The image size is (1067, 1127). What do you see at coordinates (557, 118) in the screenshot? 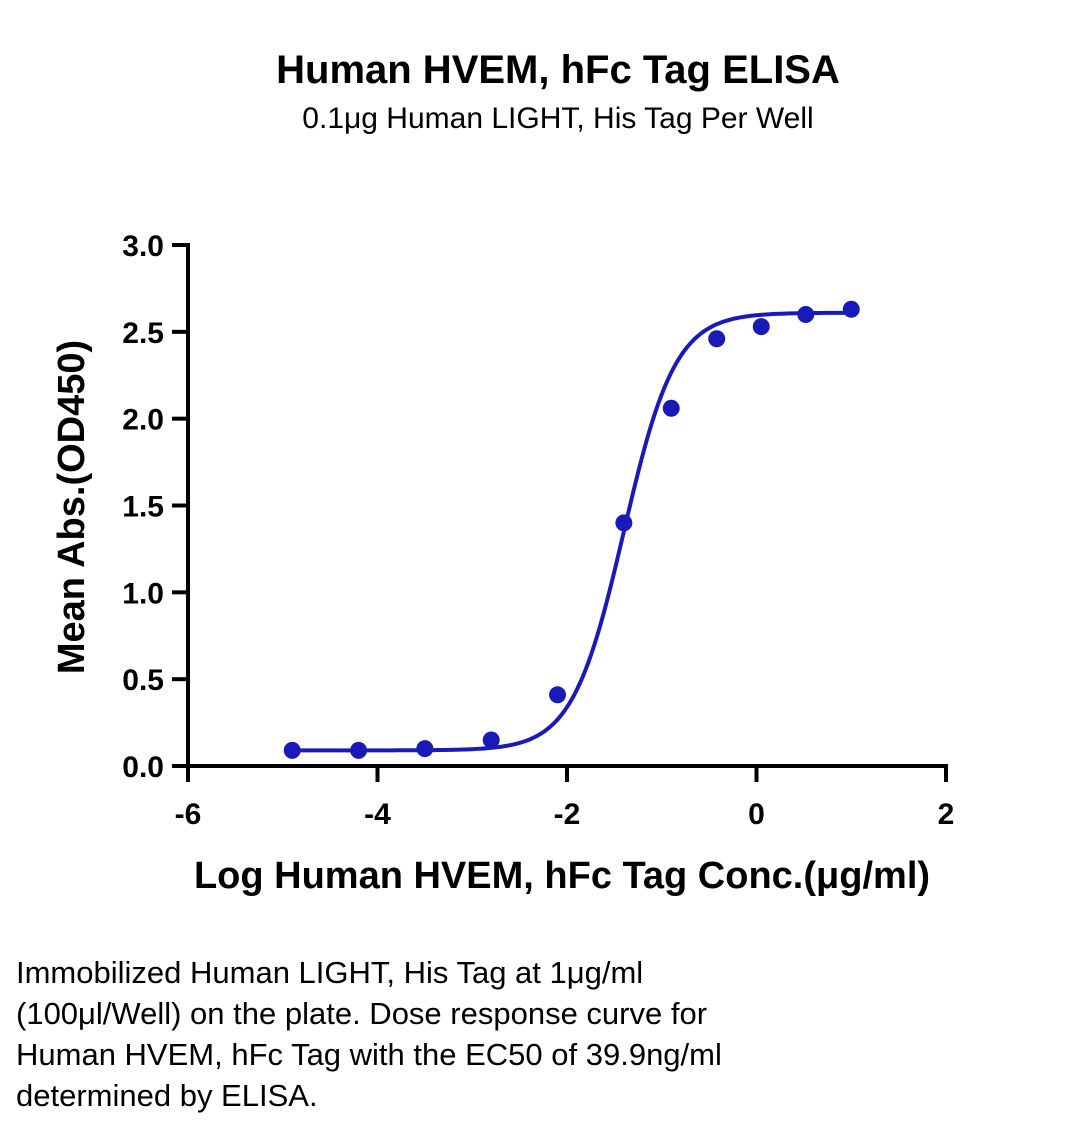
I see `chart-subtitle: 0.1μg Human LIGHT, His Tag Per Well` at bounding box center [557, 118].